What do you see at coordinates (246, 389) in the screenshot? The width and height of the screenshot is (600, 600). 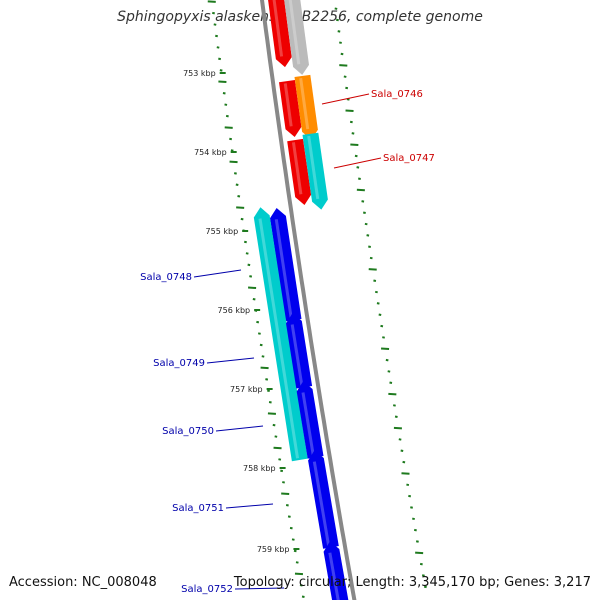 I see `kbp-label: 757 kbp` at bounding box center [246, 389].